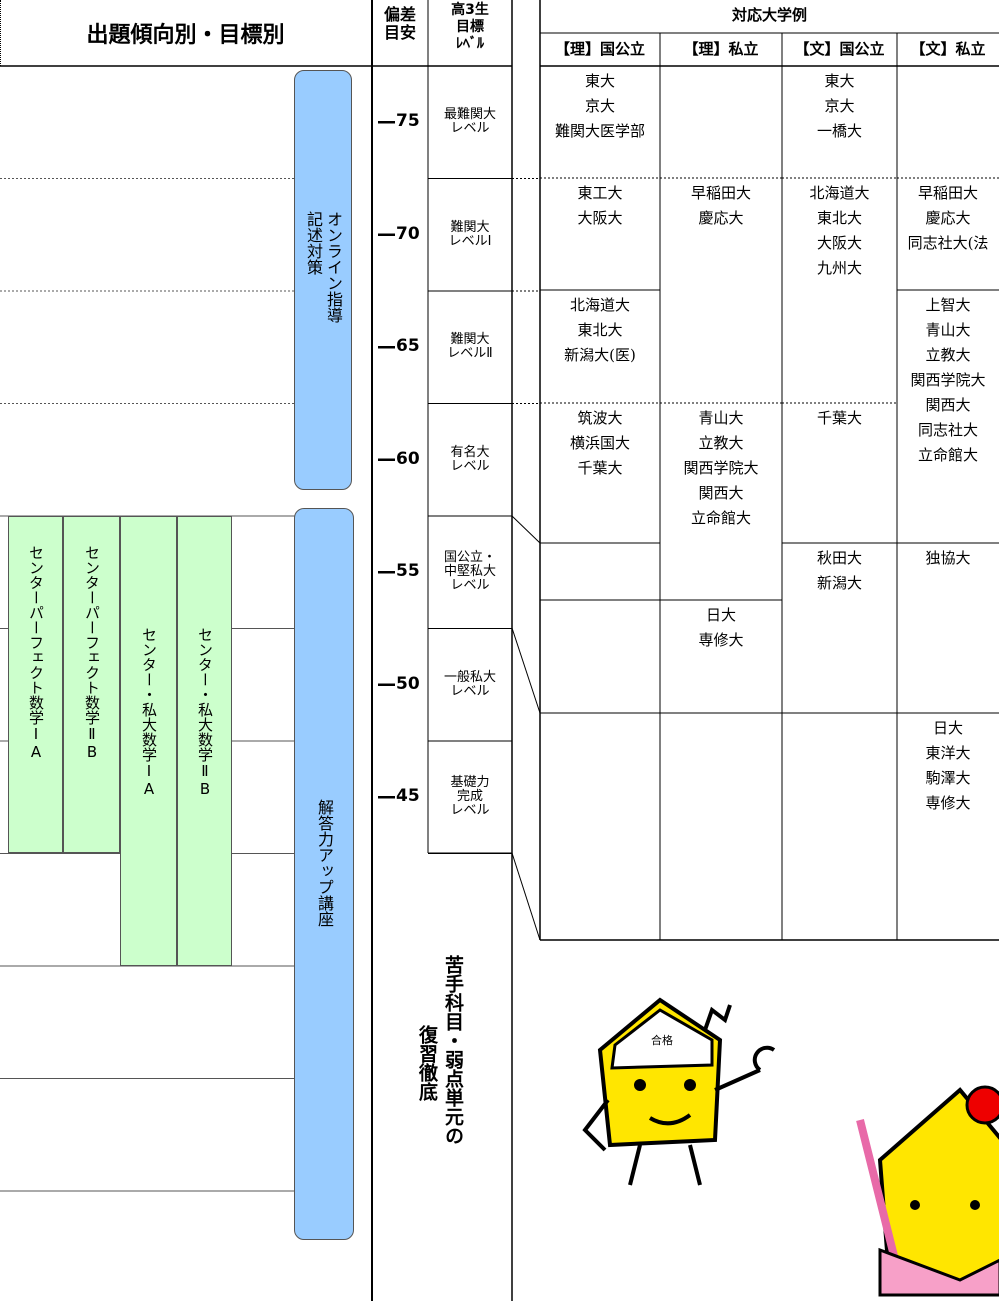 This screenshot has height=1301, width=999. Describe the element at coordinates (408, 121) in the screenshot. I see `deviation-score: 75` at that location.